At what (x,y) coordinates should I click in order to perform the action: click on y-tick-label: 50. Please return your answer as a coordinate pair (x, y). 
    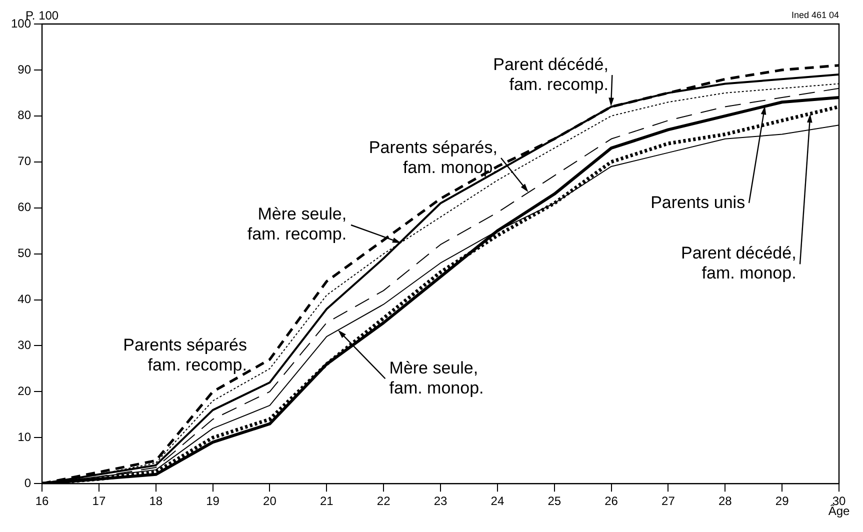
    Looking at the image, I should click on (25, 253).